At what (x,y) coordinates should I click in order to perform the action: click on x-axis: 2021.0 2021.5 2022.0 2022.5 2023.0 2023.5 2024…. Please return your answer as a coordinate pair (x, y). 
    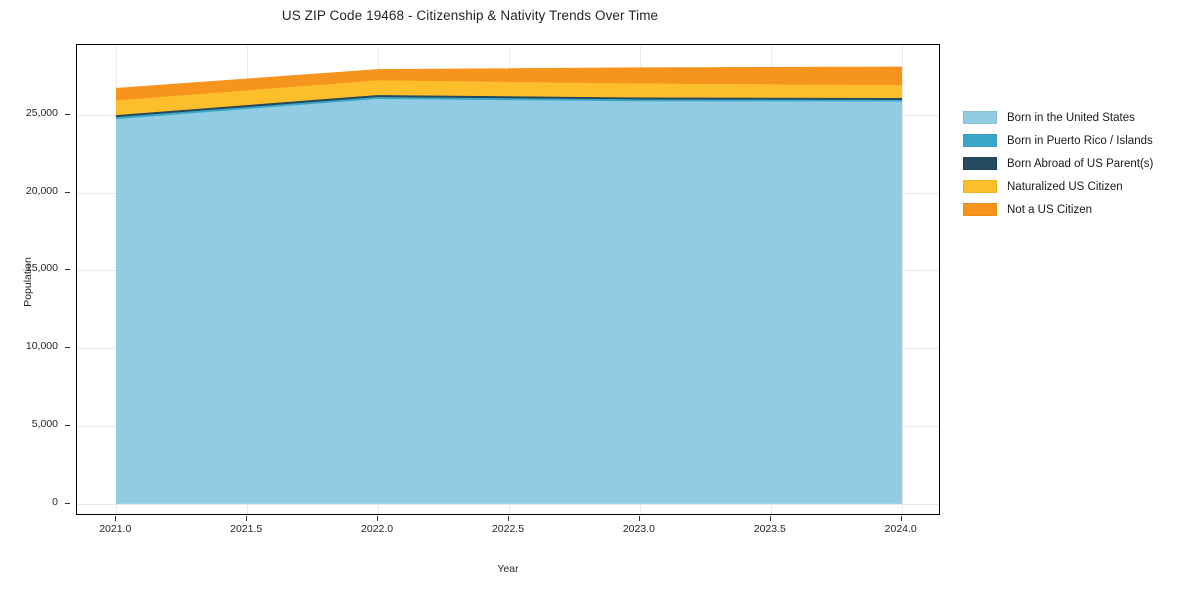
    Looking at the image, I should click on (508, 536).